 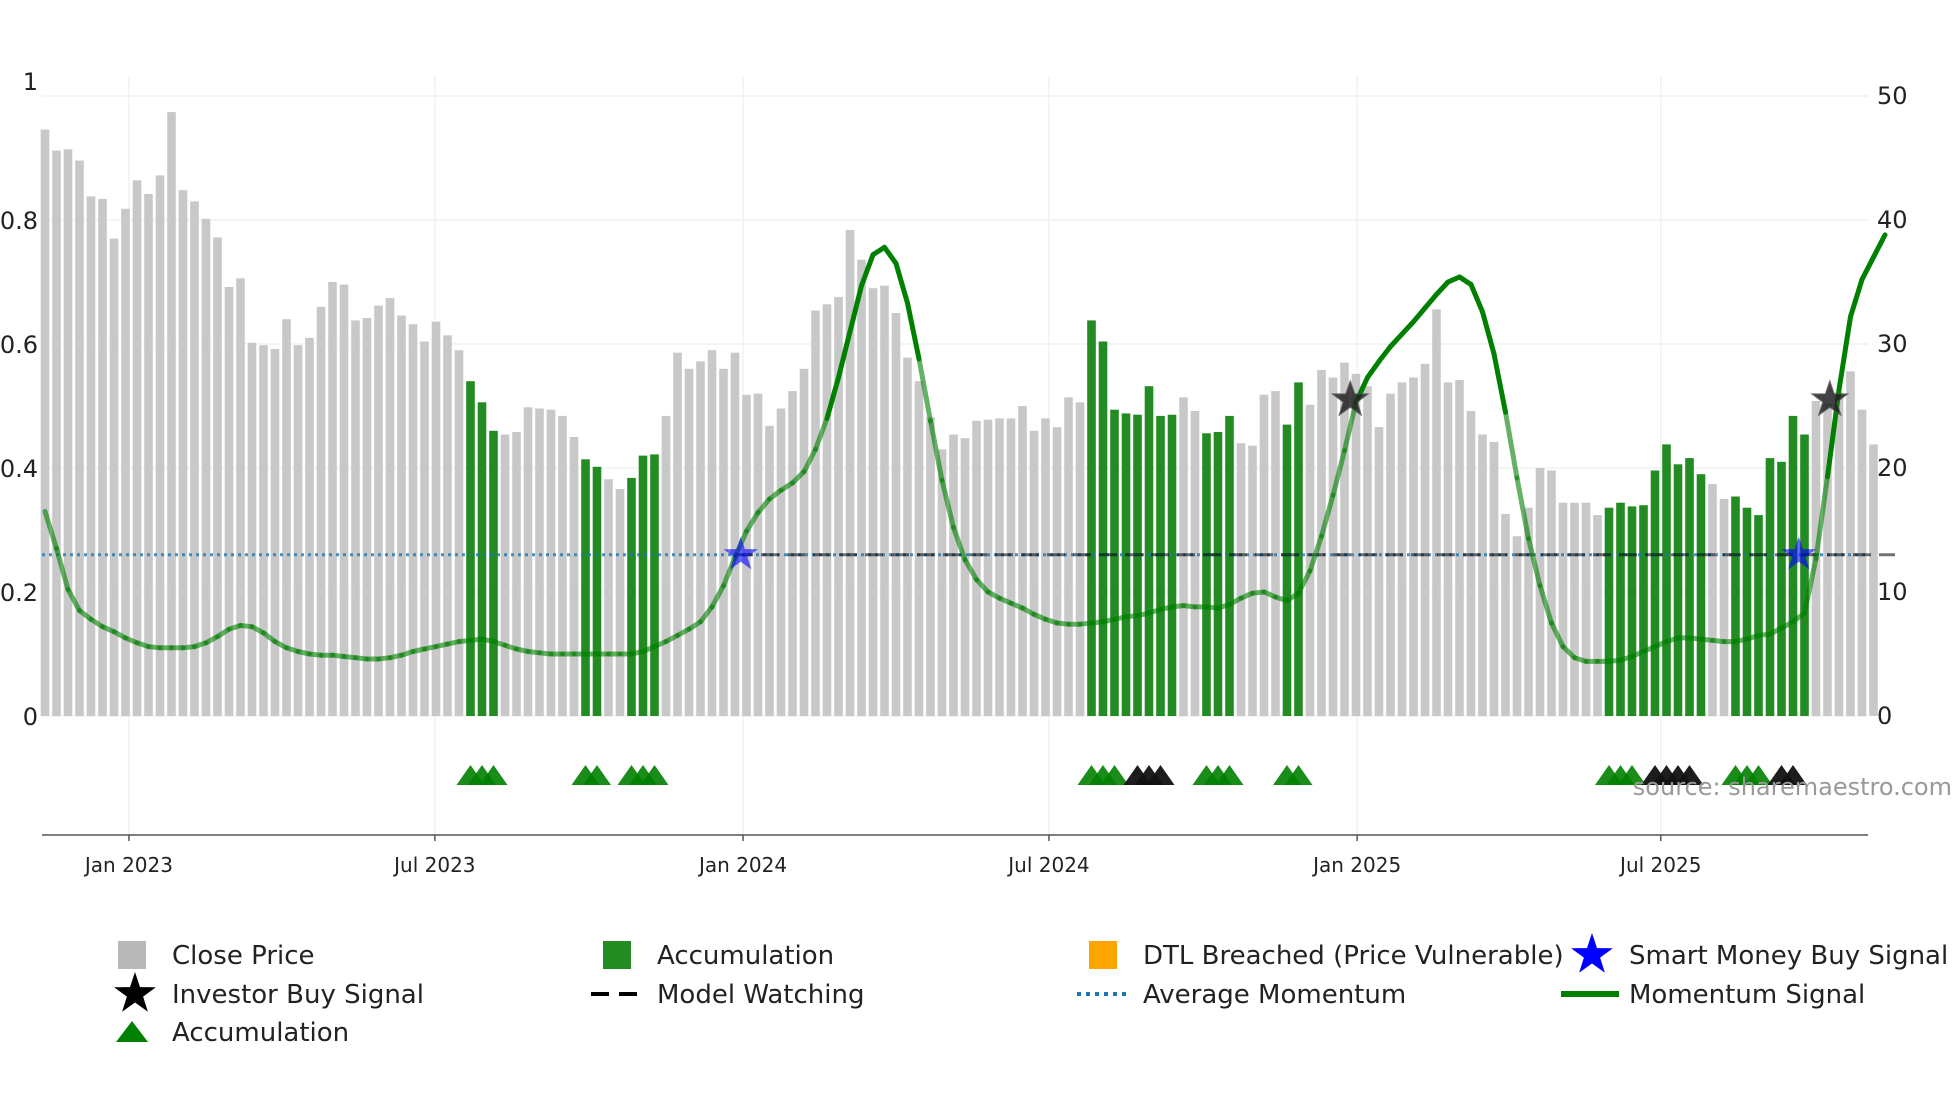 I want to click on legend-label: Accumulation, so click(x=745, y=956).